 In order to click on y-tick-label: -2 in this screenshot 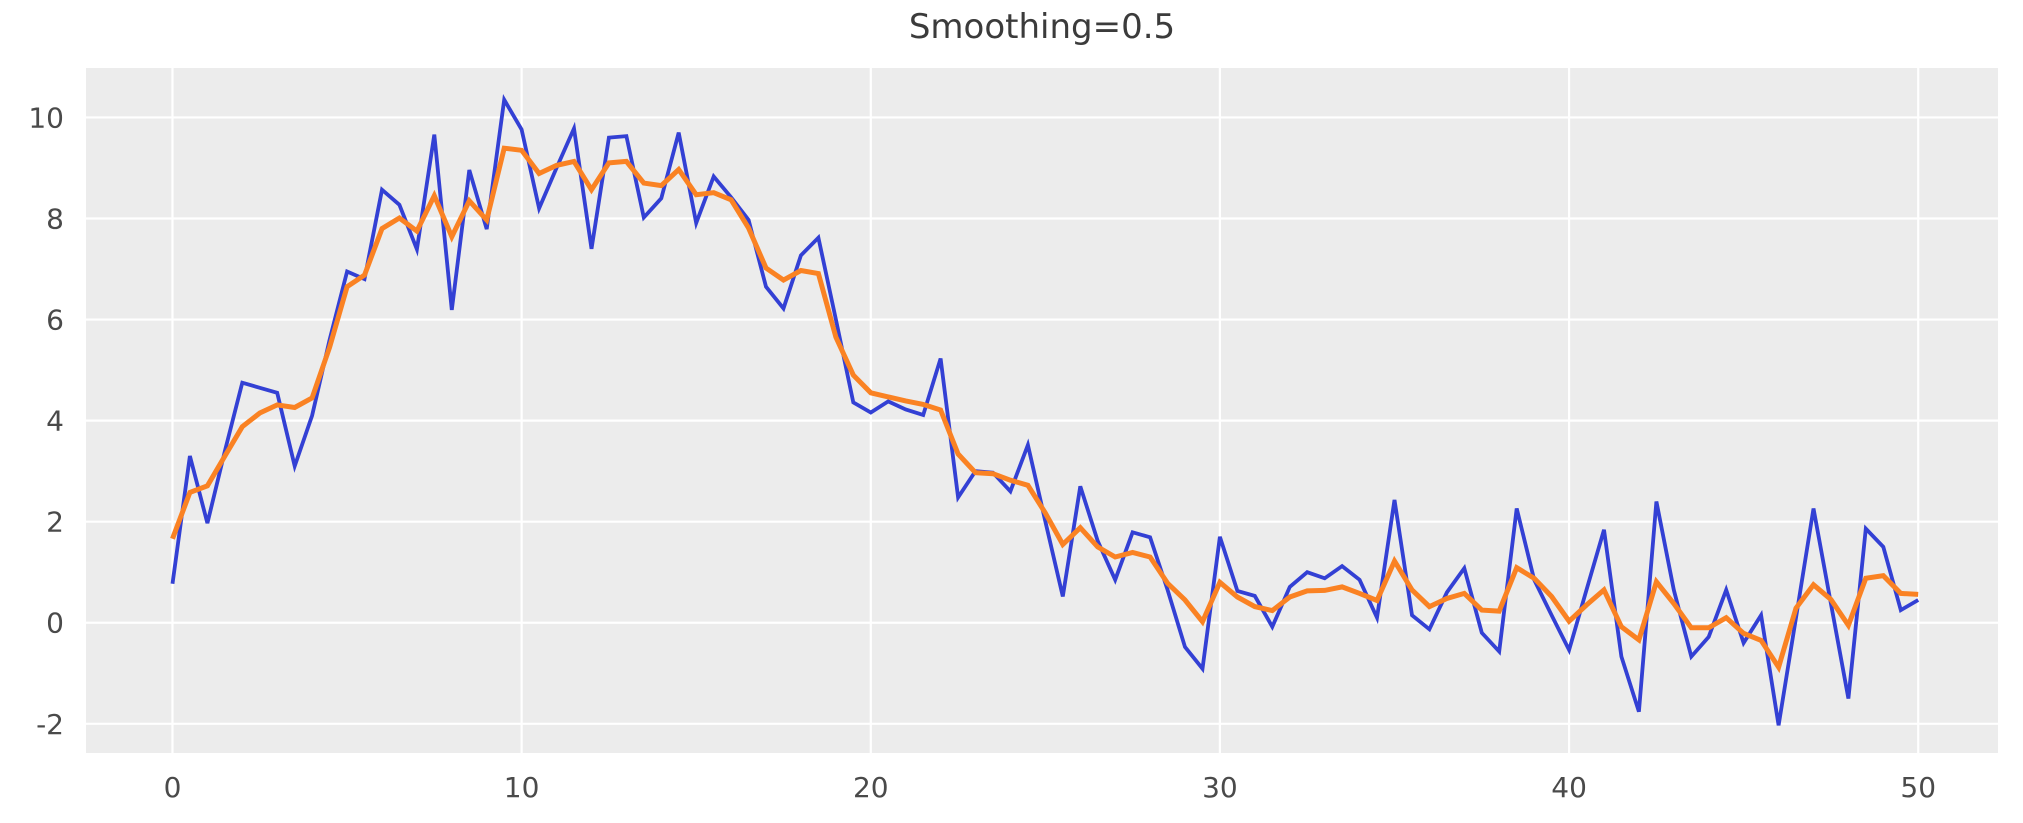, I will do `click(50, 724)`.